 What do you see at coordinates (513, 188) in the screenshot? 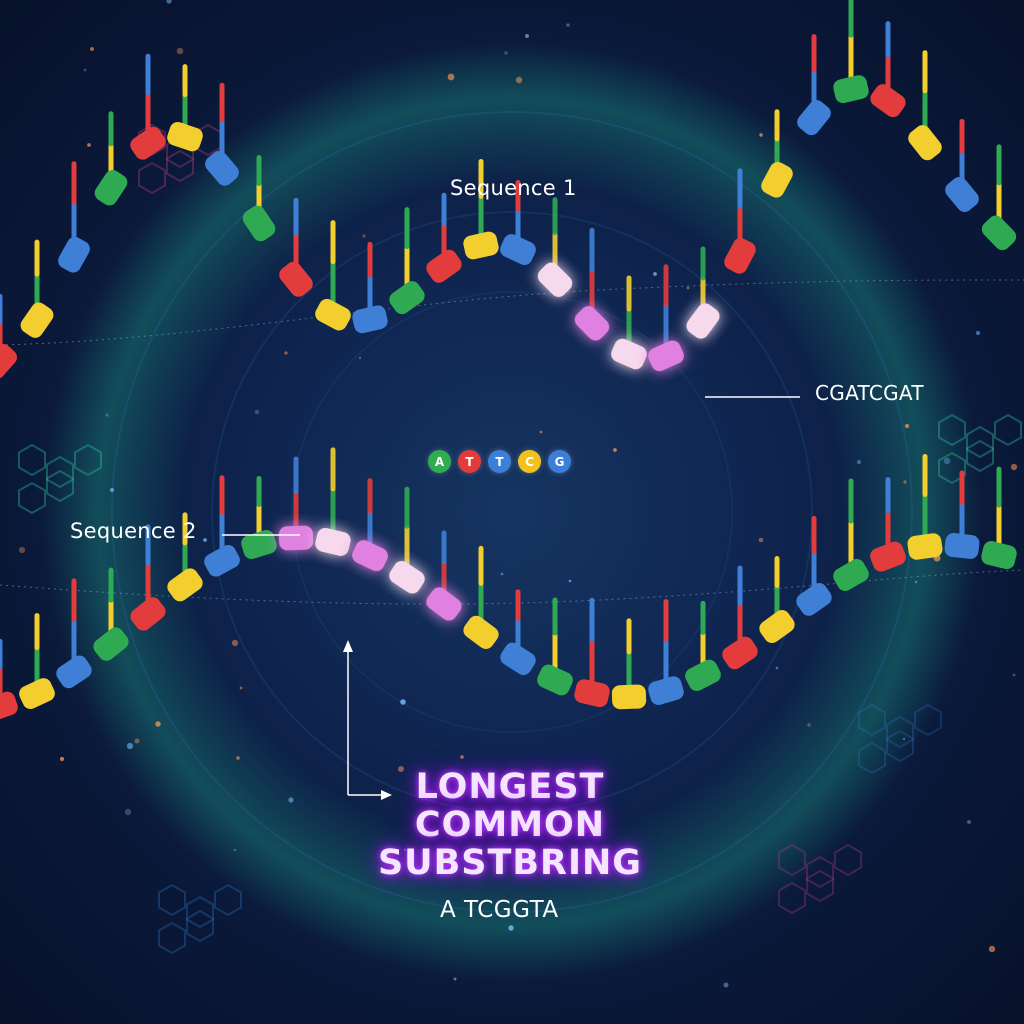
I see `sequence1-label: Sequence 1` at bounding box center [513, 188].